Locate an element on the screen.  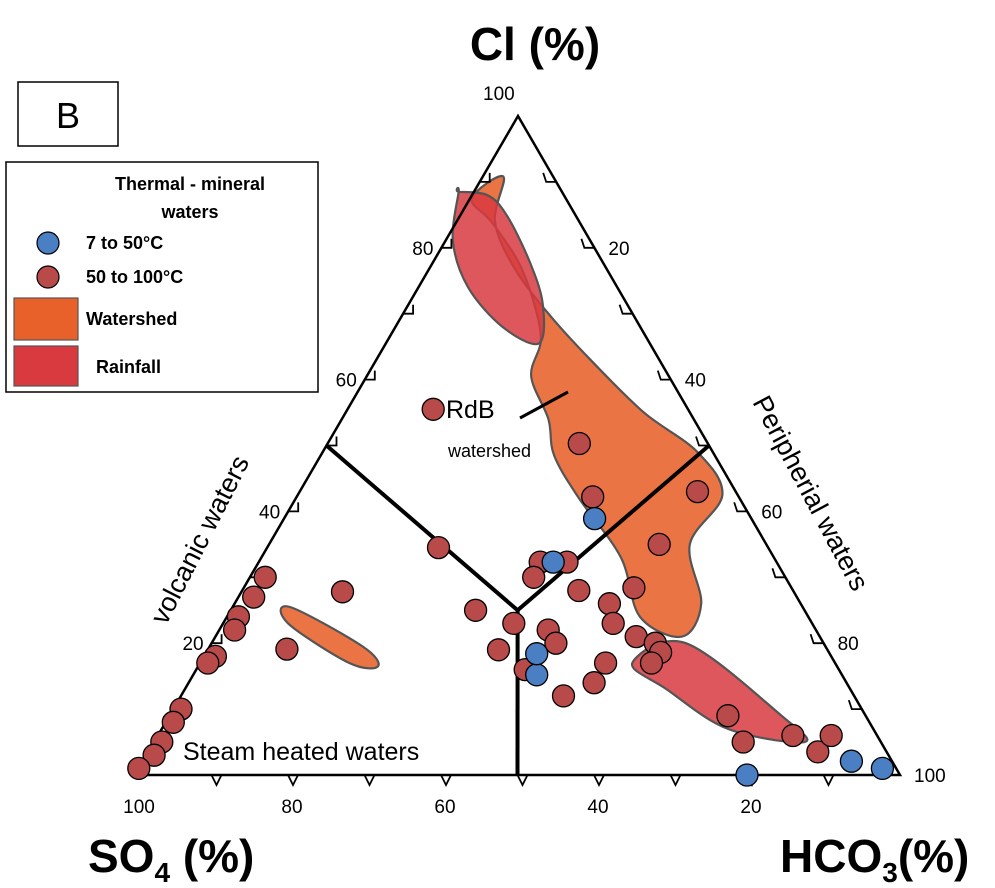
so4-tick-label: 100 is located at coordinates (139, 807).